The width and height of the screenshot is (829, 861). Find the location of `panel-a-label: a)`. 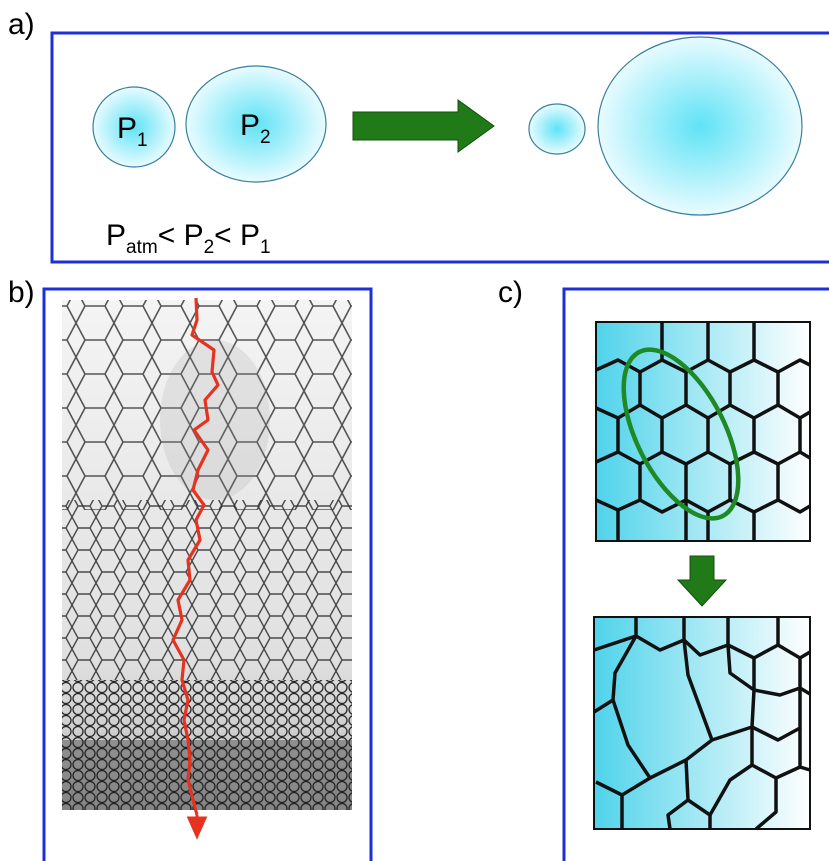

panel-a-label: a) is located at coordinates (21, 24).